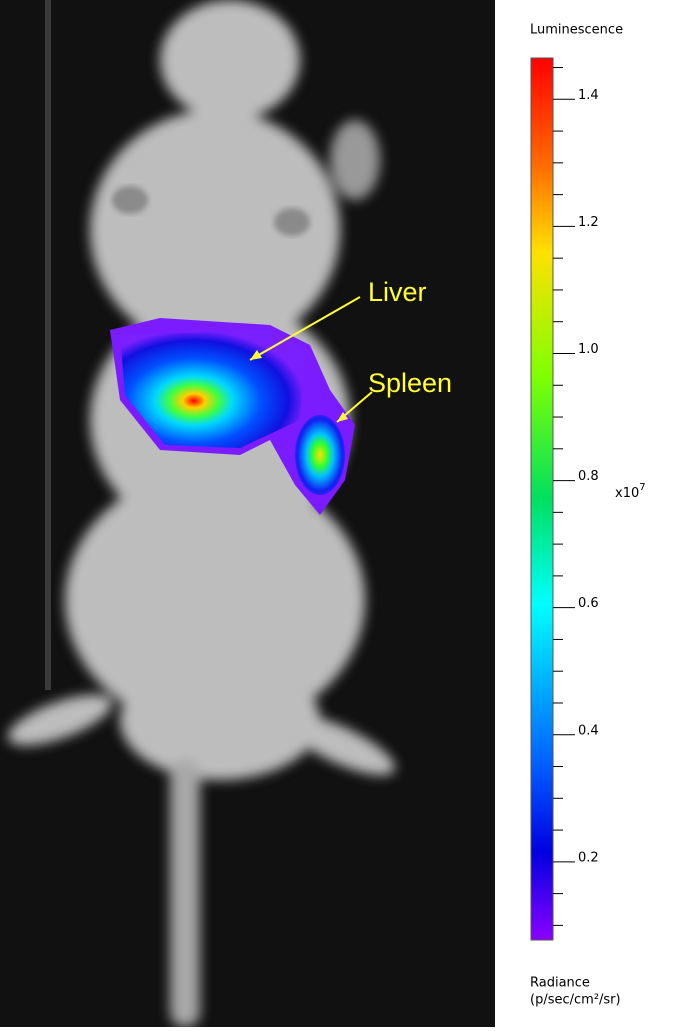 This screenshot has height=1031, width=678. I want to click on annotation: Spleen, so click(410, 383).